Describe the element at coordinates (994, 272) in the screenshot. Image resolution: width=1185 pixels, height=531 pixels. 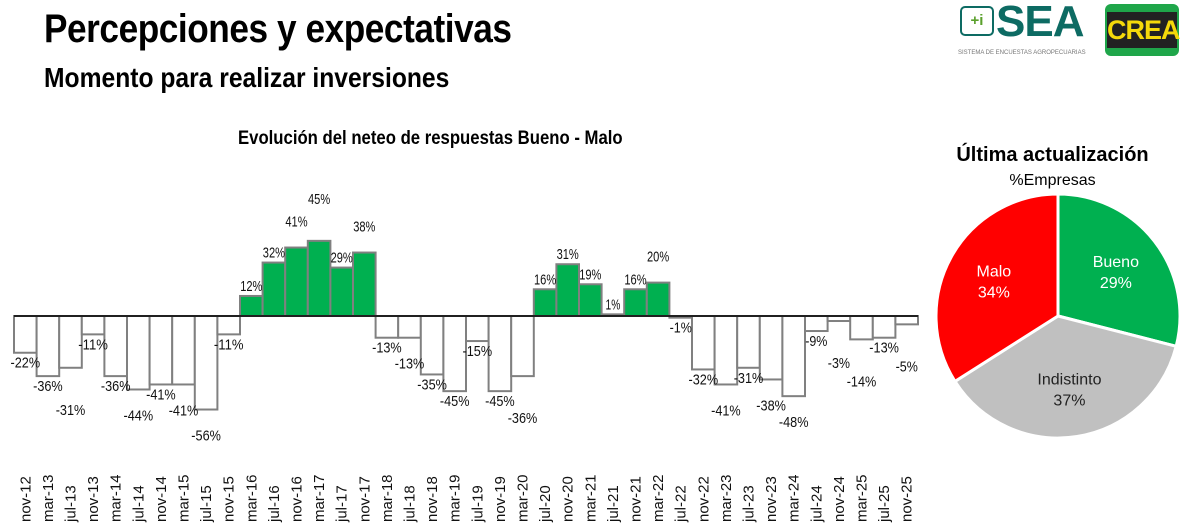
I see `pie-slice-label: Malo` at that location.